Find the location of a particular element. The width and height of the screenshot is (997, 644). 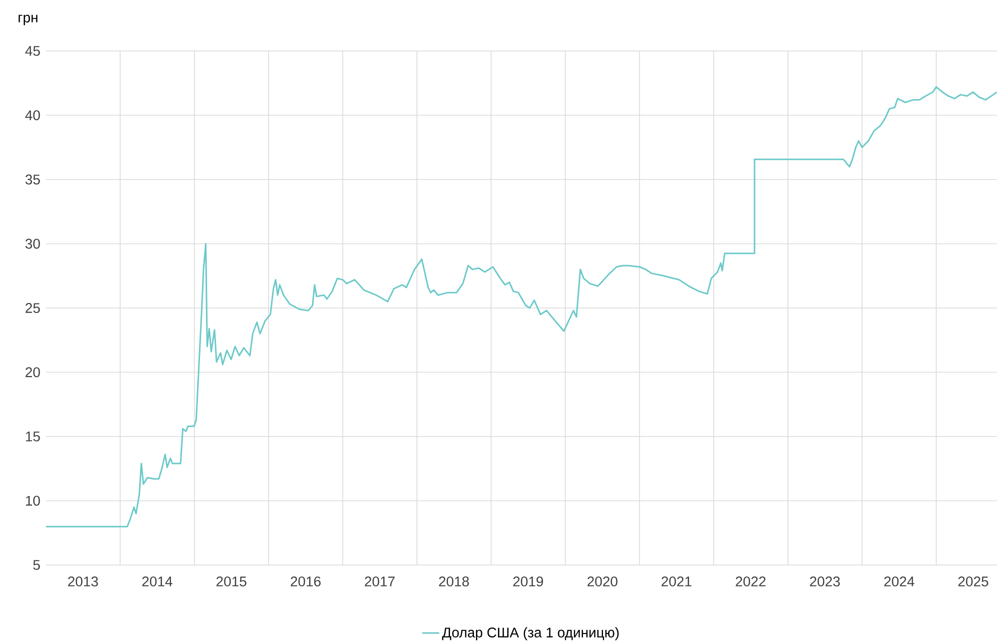

x-tick-label: 2018 is located at coordinates (454, 581).